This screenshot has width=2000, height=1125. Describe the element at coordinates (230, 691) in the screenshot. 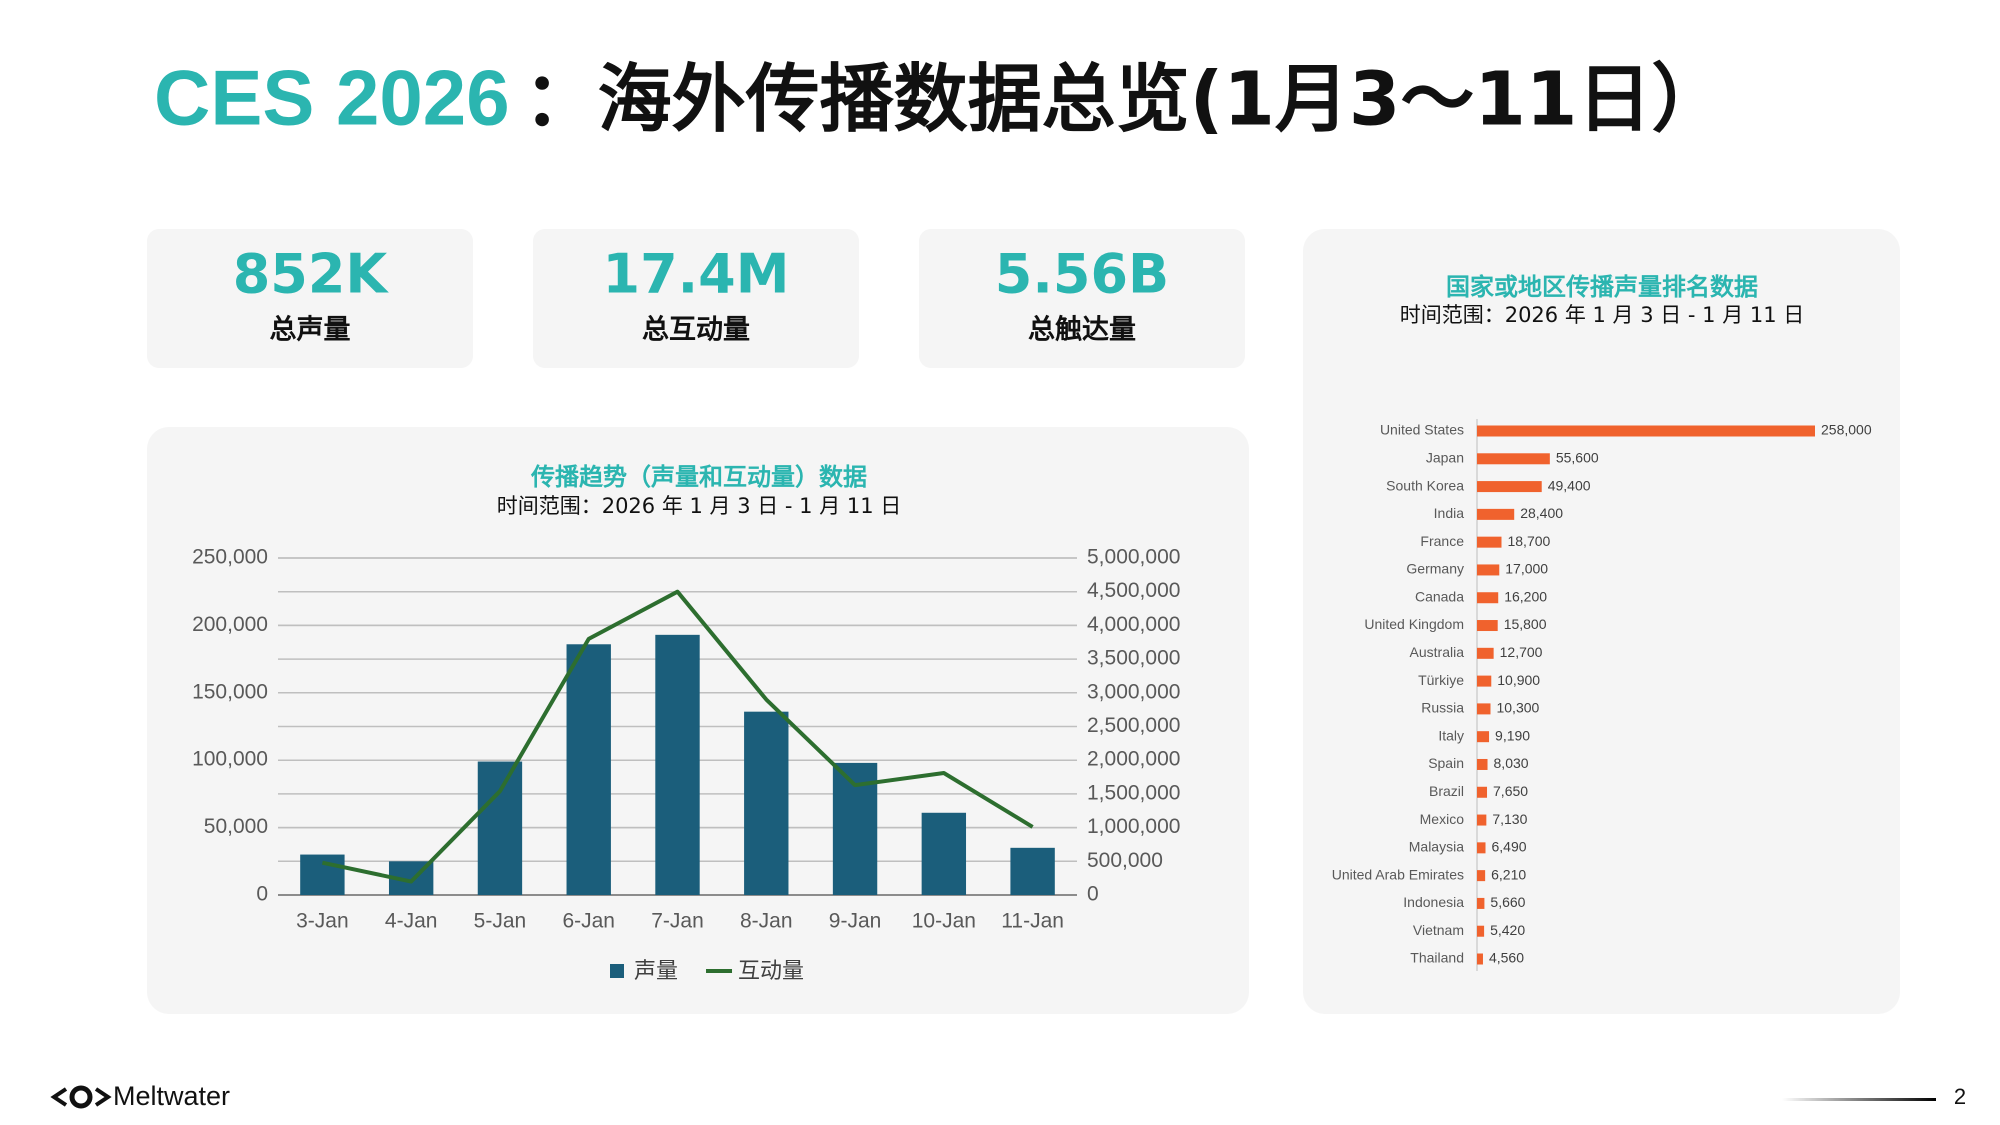

I see `y-tick-label: 150,000` at that location.